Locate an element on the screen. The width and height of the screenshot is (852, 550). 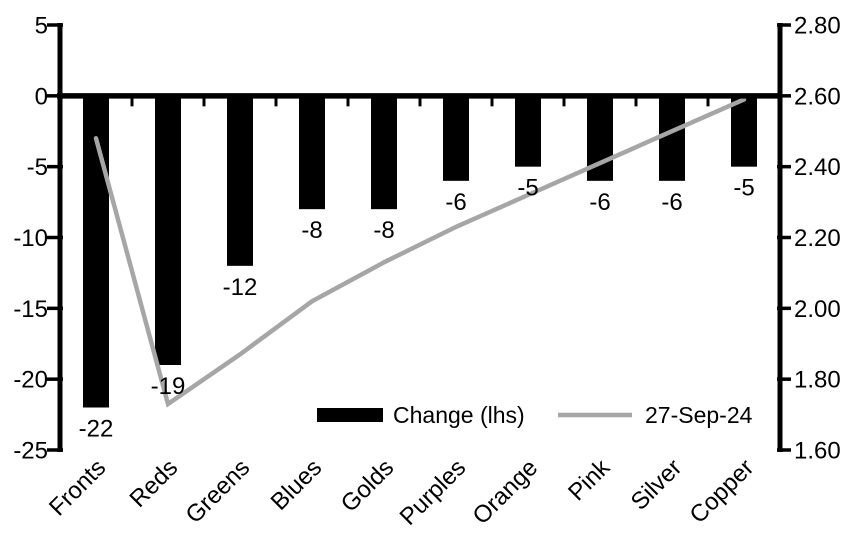
y-axis-right-label: 2.60 is located at coordinates (817, 96).